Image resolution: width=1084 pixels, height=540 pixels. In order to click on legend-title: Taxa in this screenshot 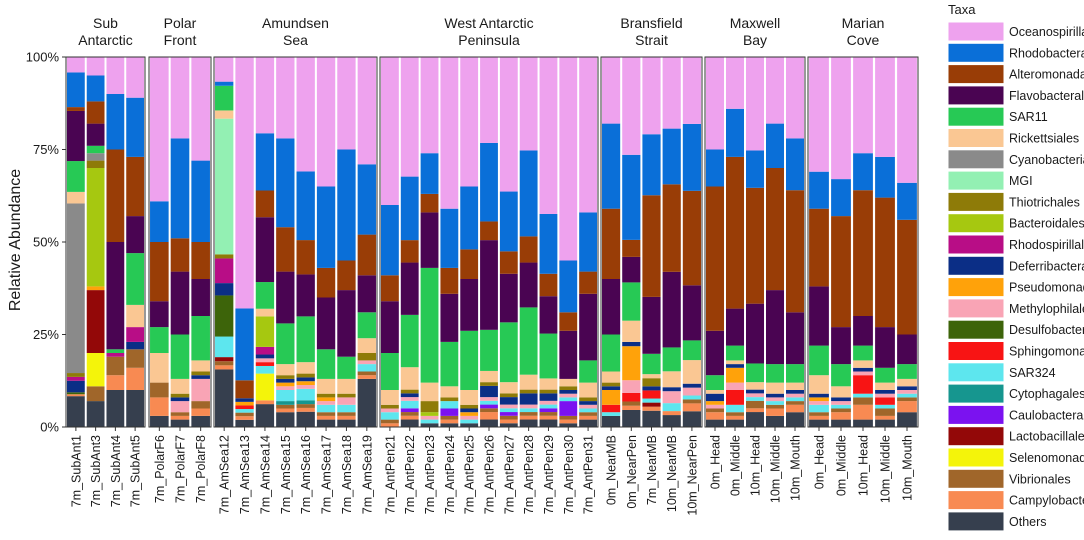, I will do `click(962, 9)`.